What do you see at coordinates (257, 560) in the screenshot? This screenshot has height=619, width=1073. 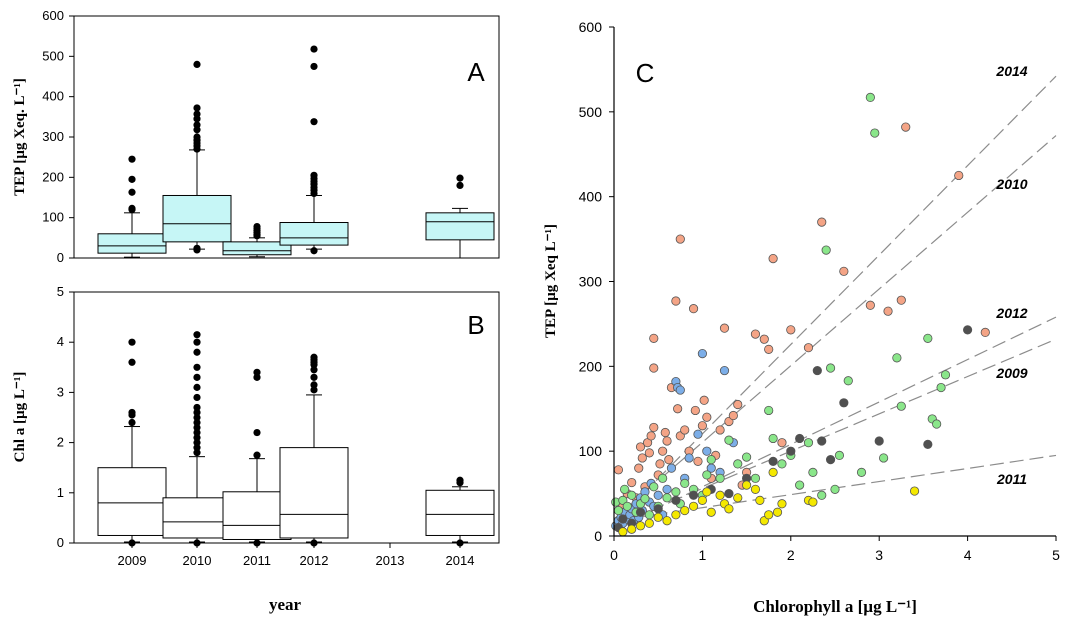 I see `x-tick-label: 2011` at bounding box center [257, 560].